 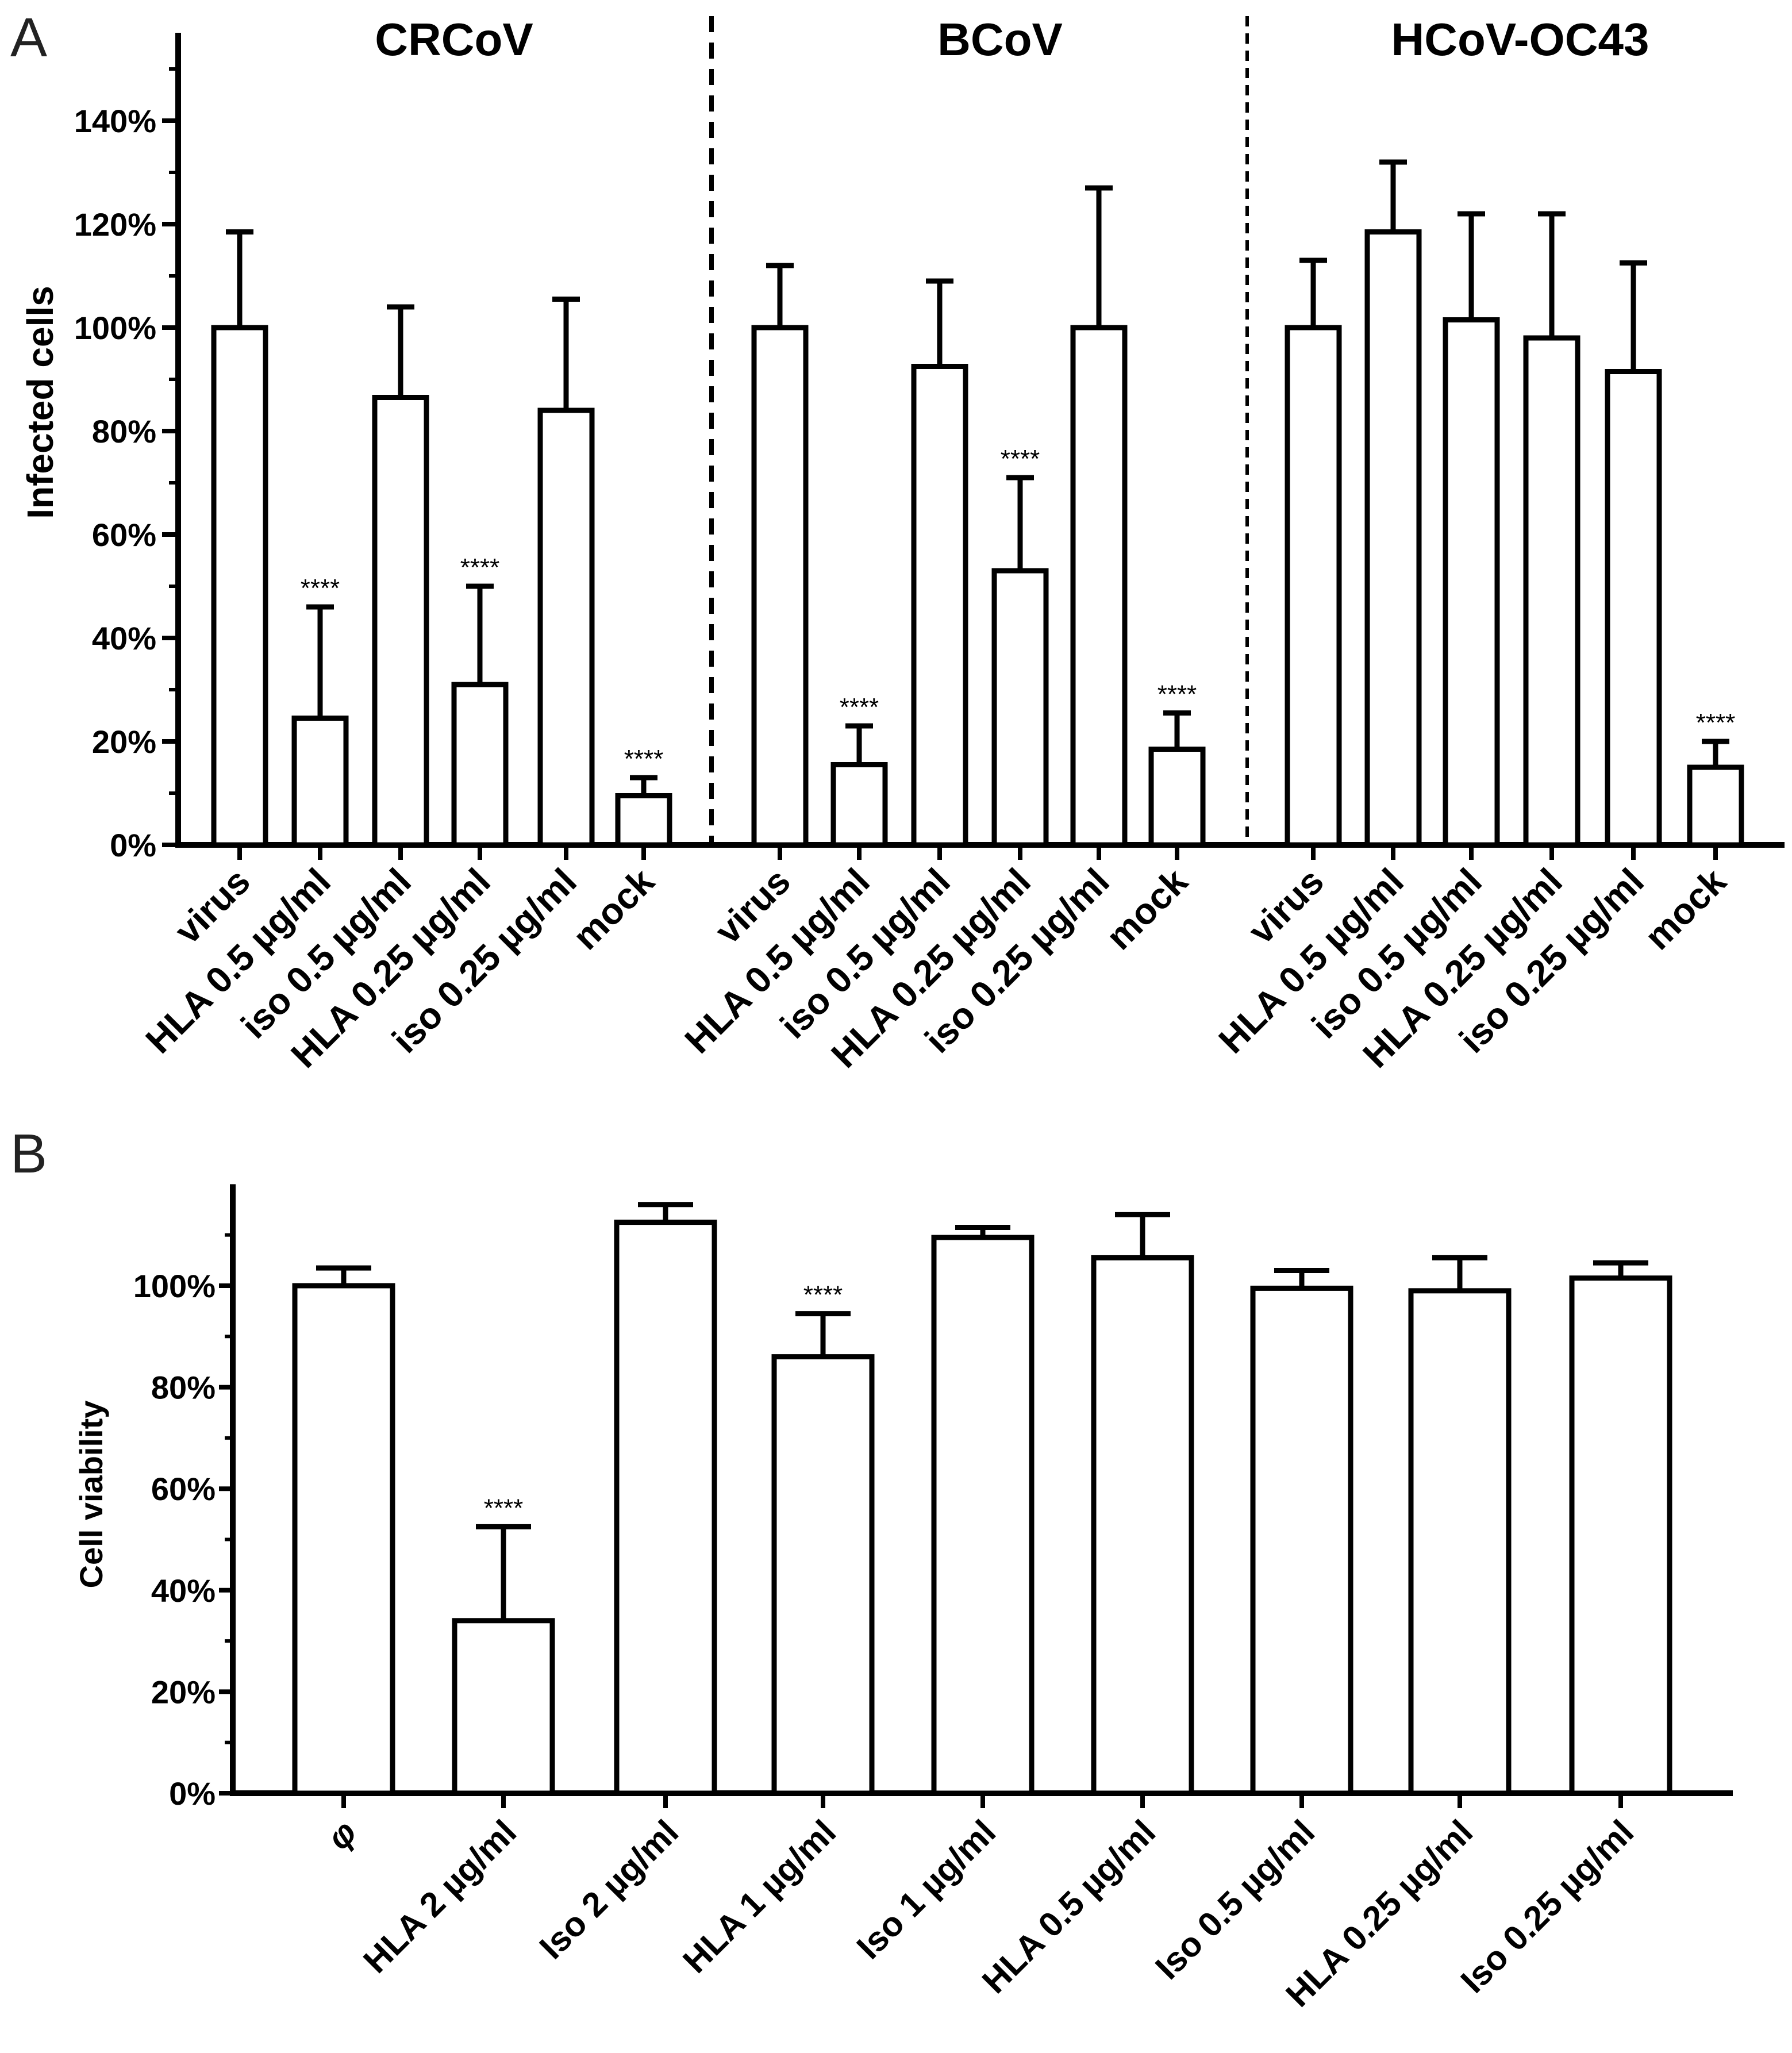 What do you see at coordinates (115, 225) in the screenshot?
I see `panel-a-y-tick-label: 120%` at bounding box center [115, 225].